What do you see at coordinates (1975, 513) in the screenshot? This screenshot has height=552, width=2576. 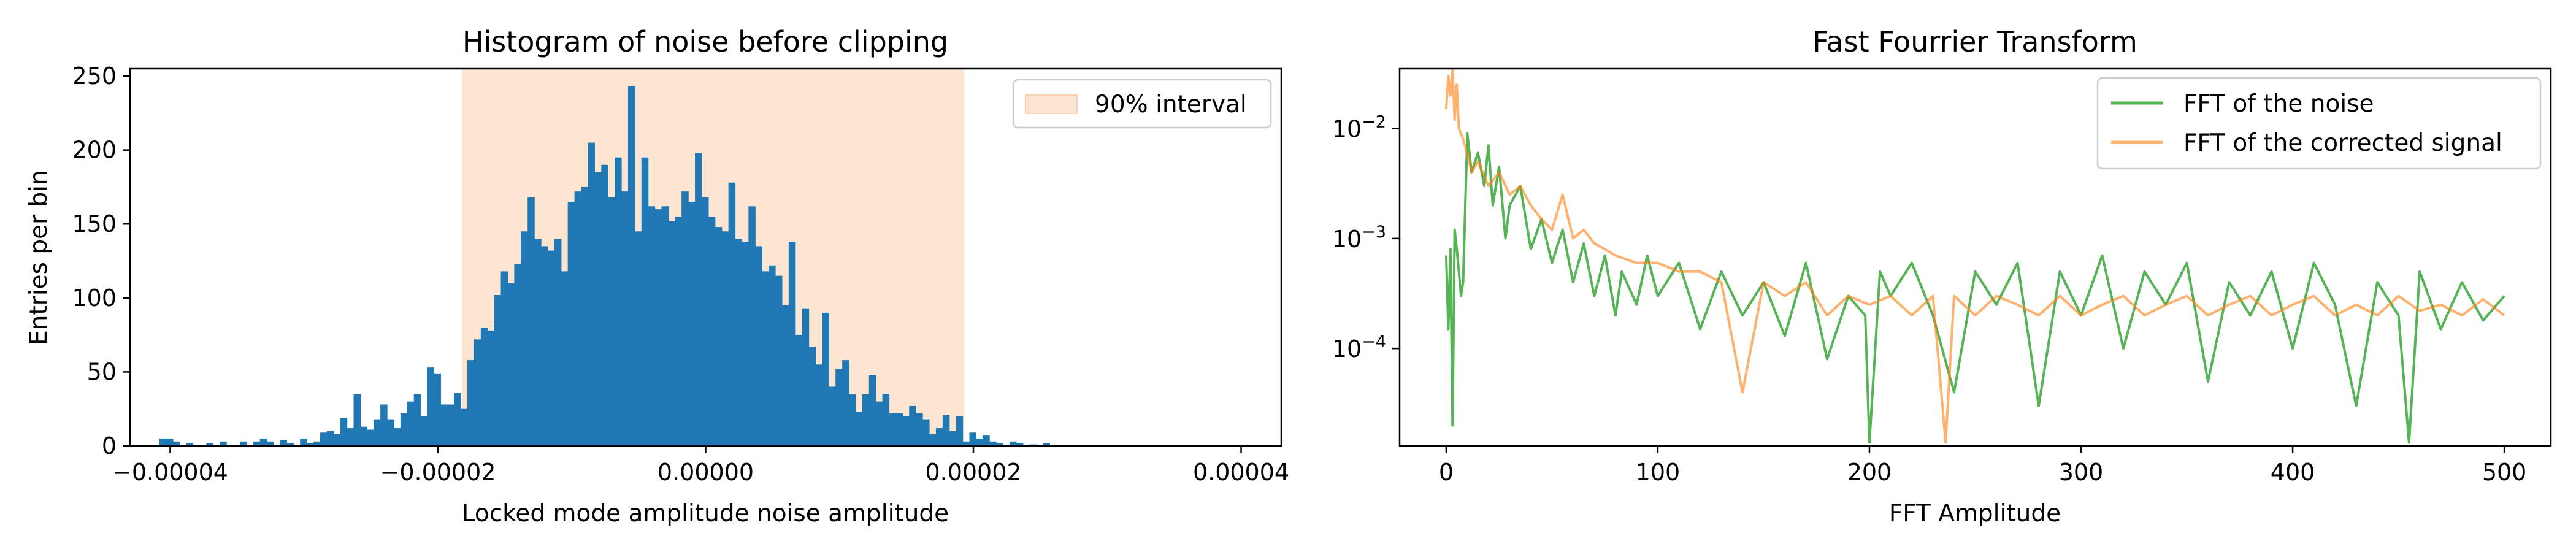 I see `fft-x-label: FFT Amplitude` at bounding box center [1975, 513].